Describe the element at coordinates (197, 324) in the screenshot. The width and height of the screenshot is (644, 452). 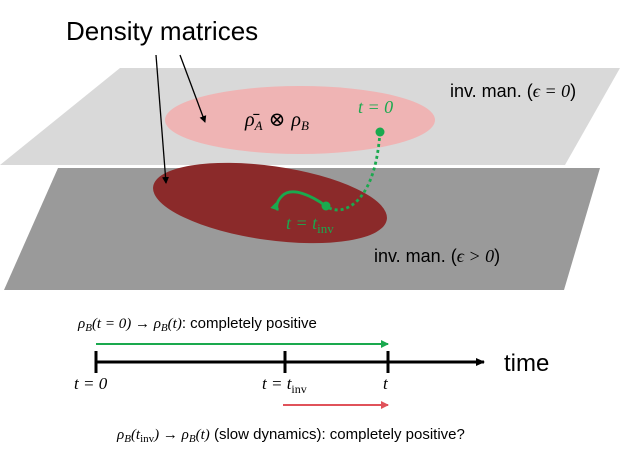
I see `top-map-statement: ρB(t = 0) → ρB(t): completely positive` at that location.